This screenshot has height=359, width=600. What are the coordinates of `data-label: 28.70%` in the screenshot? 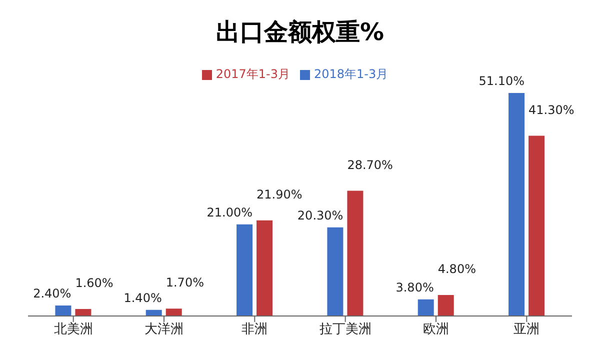 It's located at (370, 165).